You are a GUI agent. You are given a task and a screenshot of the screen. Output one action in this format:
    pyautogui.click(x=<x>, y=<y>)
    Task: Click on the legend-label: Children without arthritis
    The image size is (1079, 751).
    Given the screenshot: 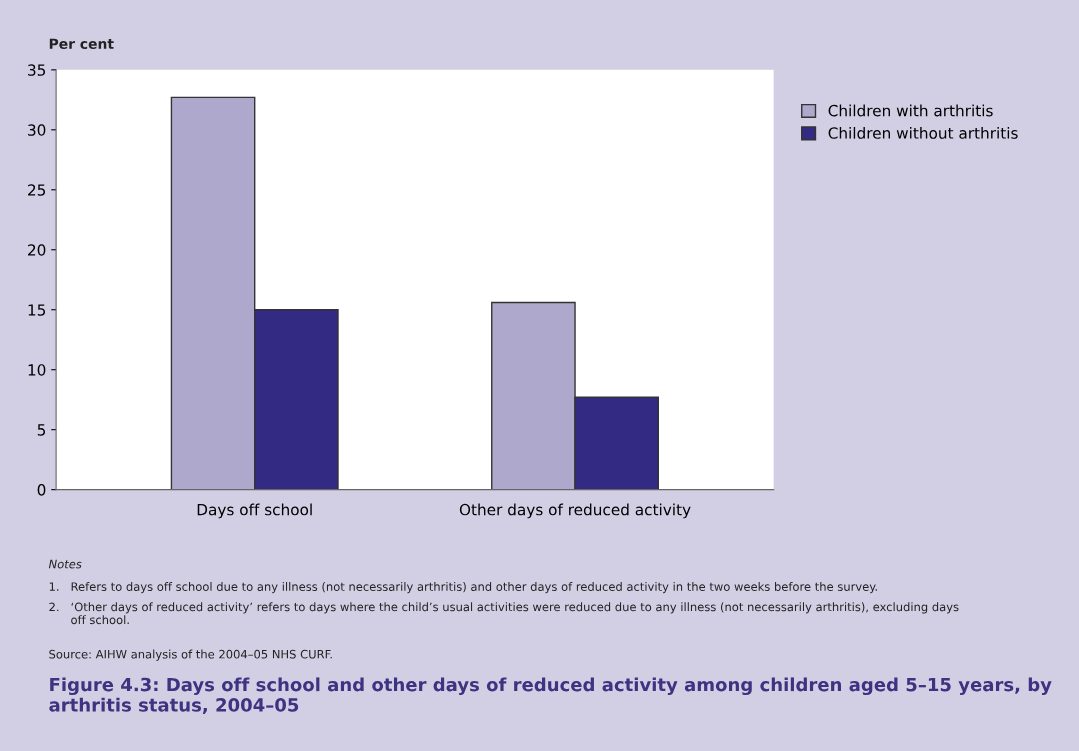 What is the action you would take?
    pyautogui.click(x=923, y=133)
    